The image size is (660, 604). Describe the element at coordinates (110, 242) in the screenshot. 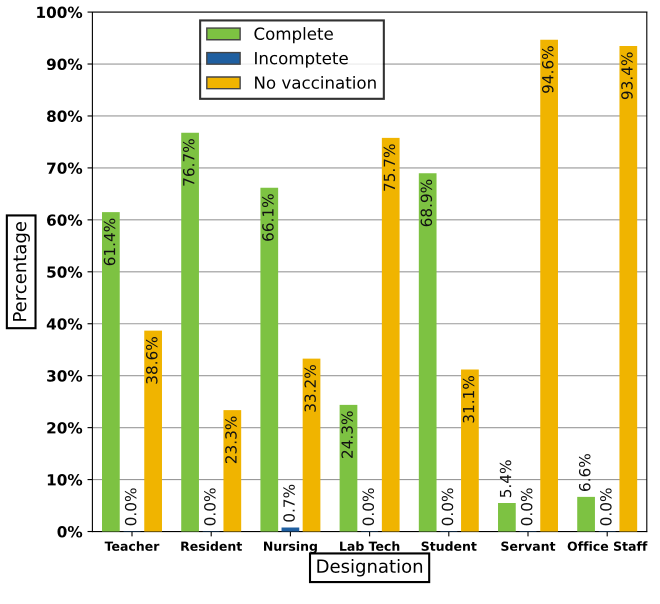

I see `data-label: 61.4%` at that location.